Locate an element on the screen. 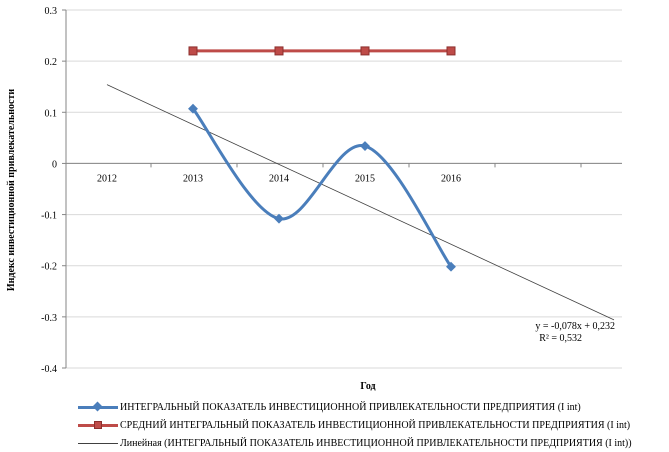 The image size is (669, 452). y-tick-label: -0.3 is located at coordinates (49, 318).